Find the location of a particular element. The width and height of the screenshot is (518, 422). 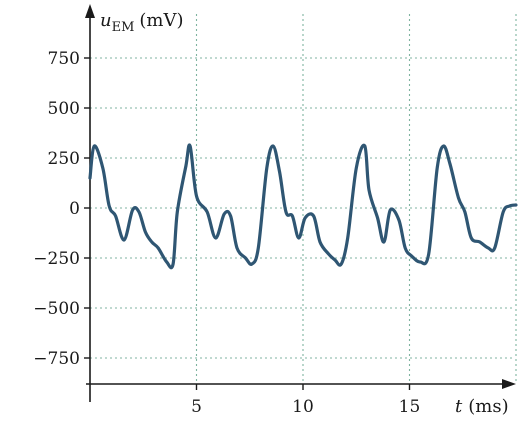

y-tick-label: 500 is located at coordinates (64, 109).